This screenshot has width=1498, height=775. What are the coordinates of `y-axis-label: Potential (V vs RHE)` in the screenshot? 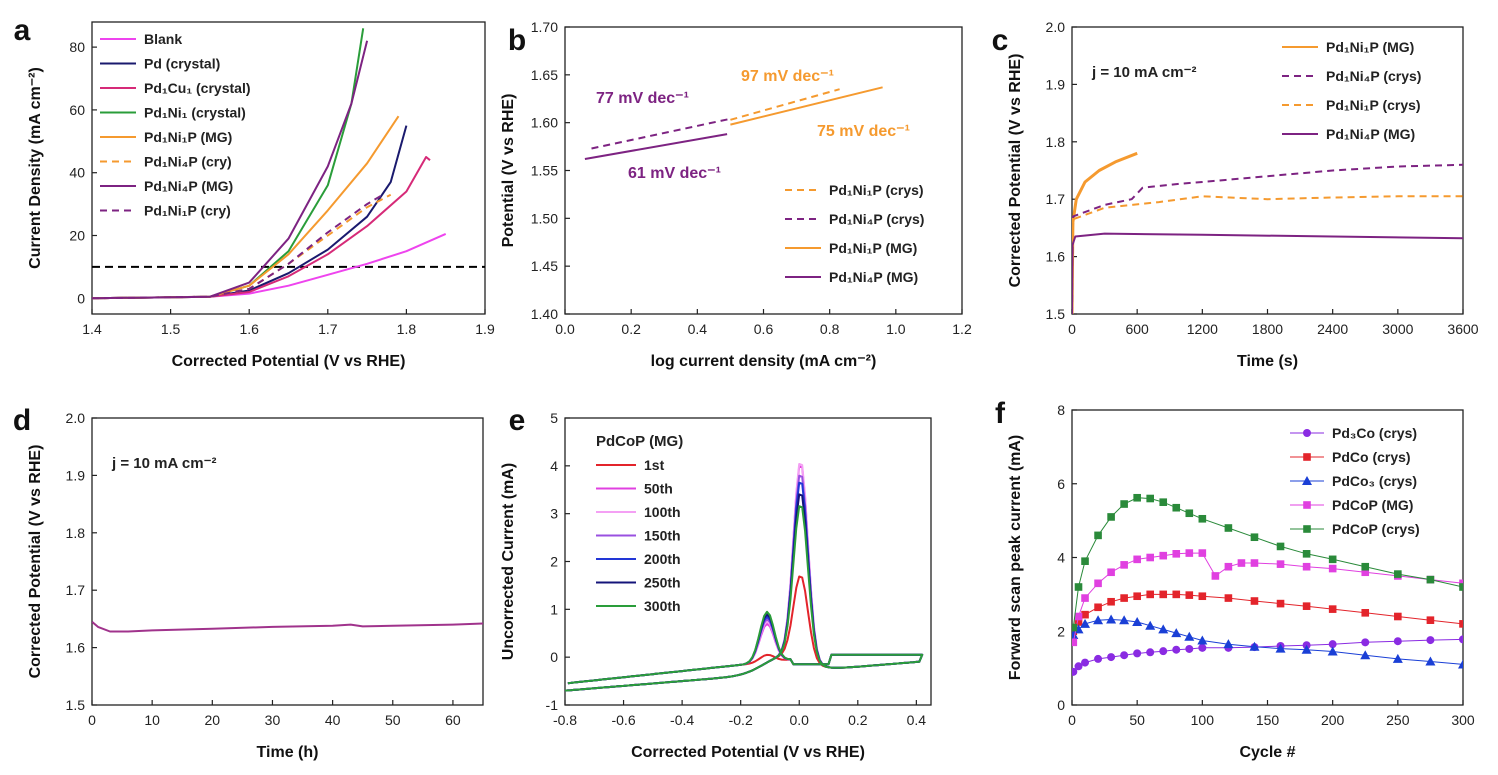 It's located at (508, 171).